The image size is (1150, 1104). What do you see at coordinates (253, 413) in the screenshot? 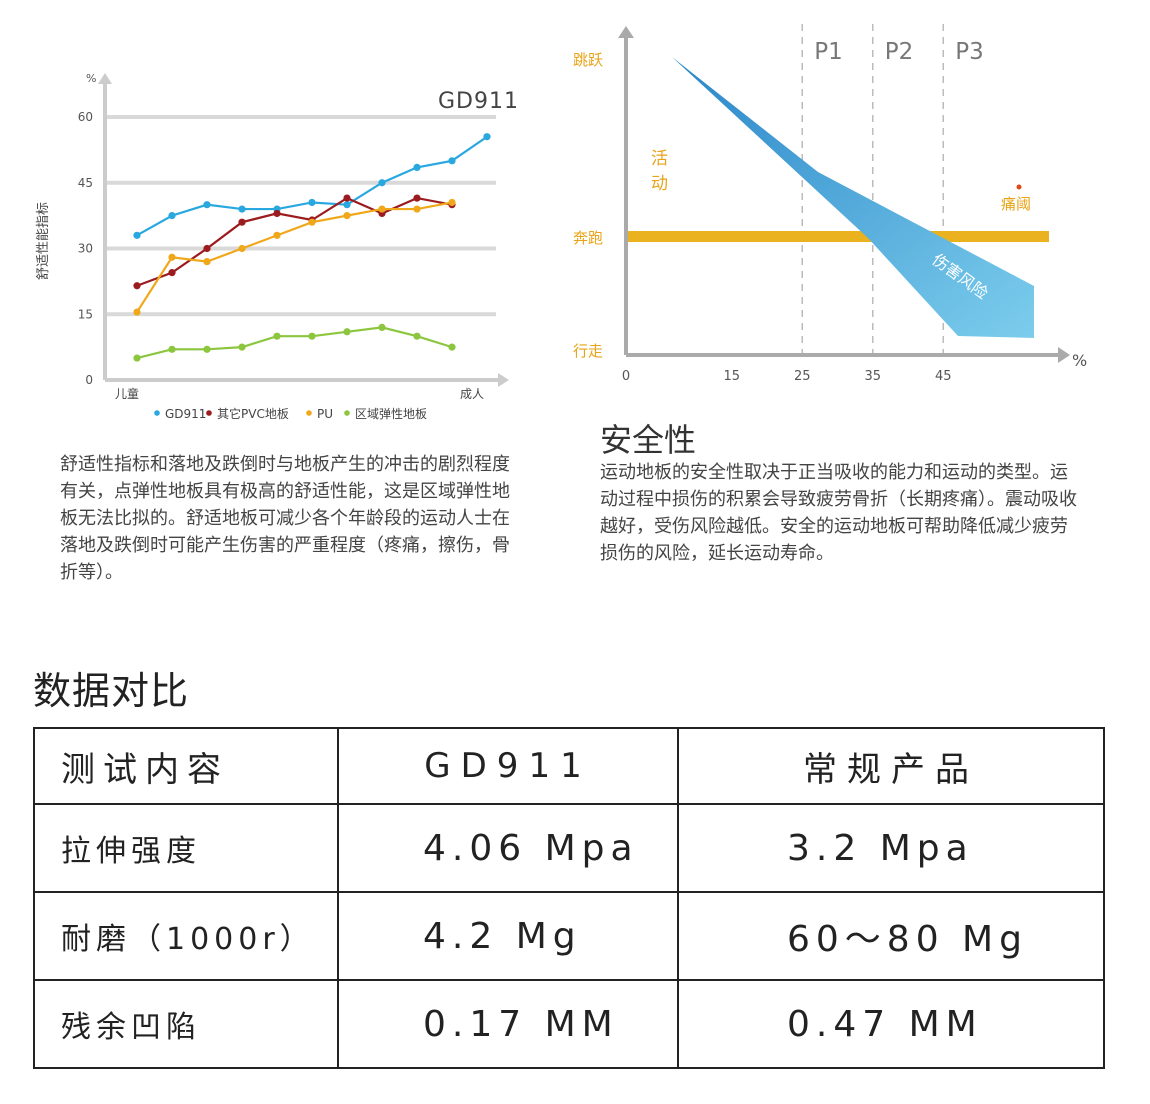
I see `legend-label: 其它PVC地板` at bounding box center [253, 413].